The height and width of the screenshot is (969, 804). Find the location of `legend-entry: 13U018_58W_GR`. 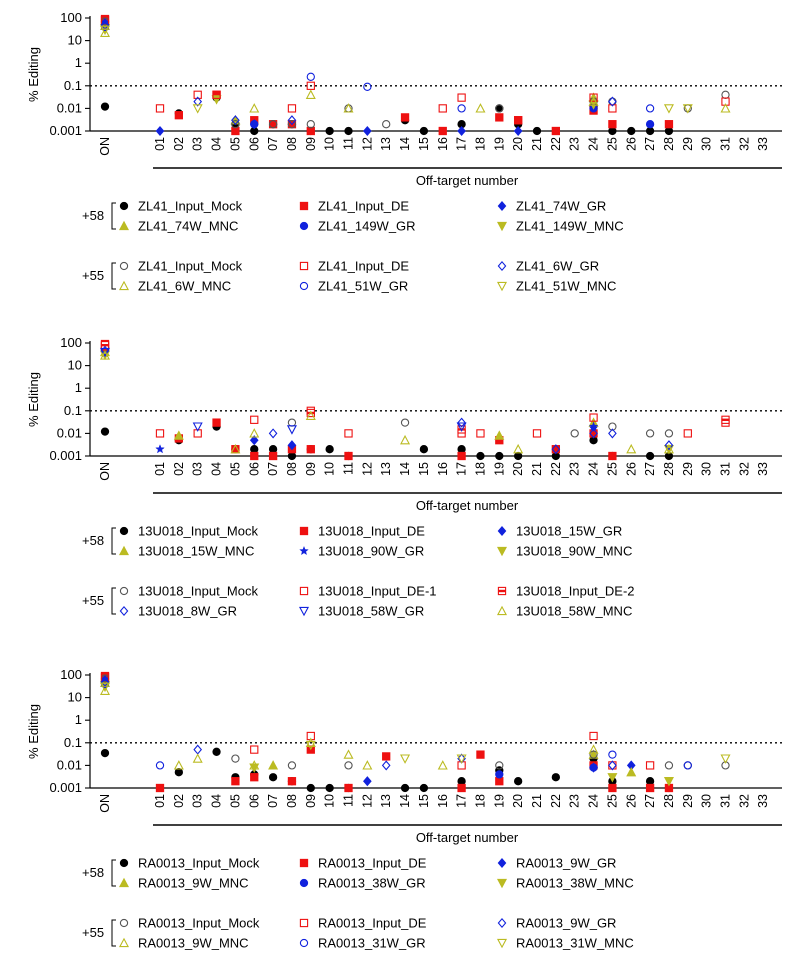

legend-entry: 13U018_58W_GR is located at coordinates (371, 611).